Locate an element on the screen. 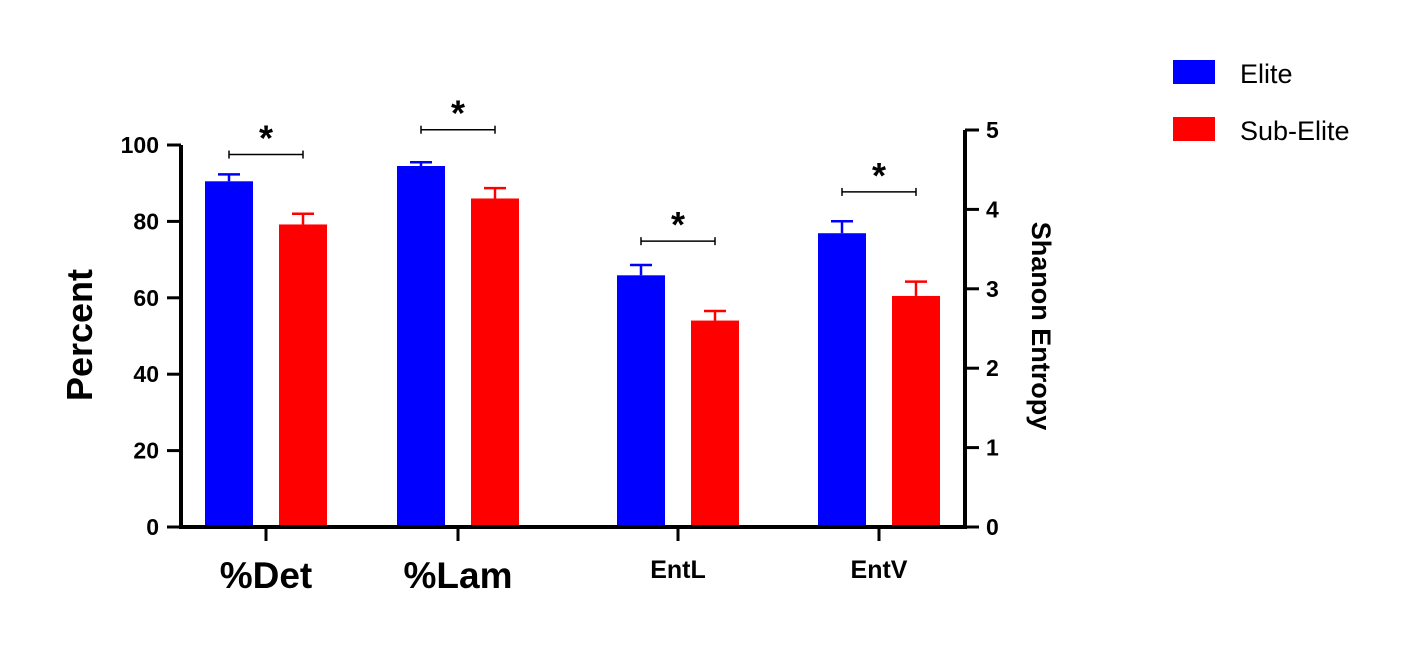 The height and width of the screenshot is (645, 1424). y2-axis-title: Shanon Entropy is located at coordinates (1041, 326).